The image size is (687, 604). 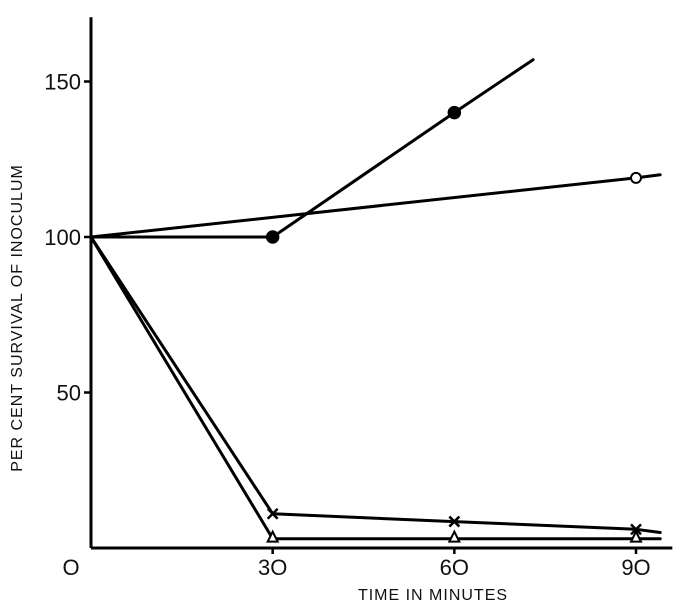 What do you see at coordinates (433, 595) in the screenshot?
I see `x-axis-label: TIME IN MINUTES` at bounding box center [433, 595].